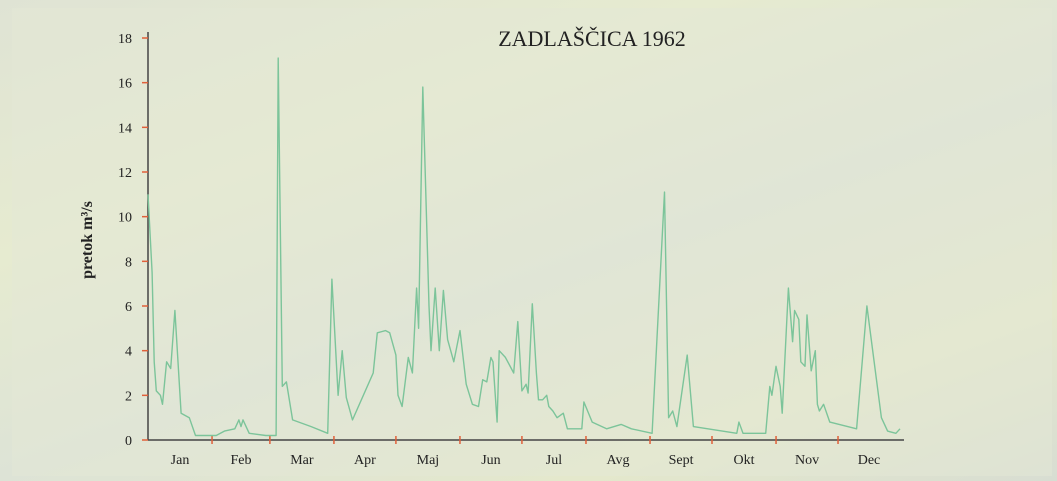 The image size is (1057, 481). Describe the element at coordinates (592, 38) in the screenshot. I see `chart-title: ZADLAŠČICA 1962` at that location.